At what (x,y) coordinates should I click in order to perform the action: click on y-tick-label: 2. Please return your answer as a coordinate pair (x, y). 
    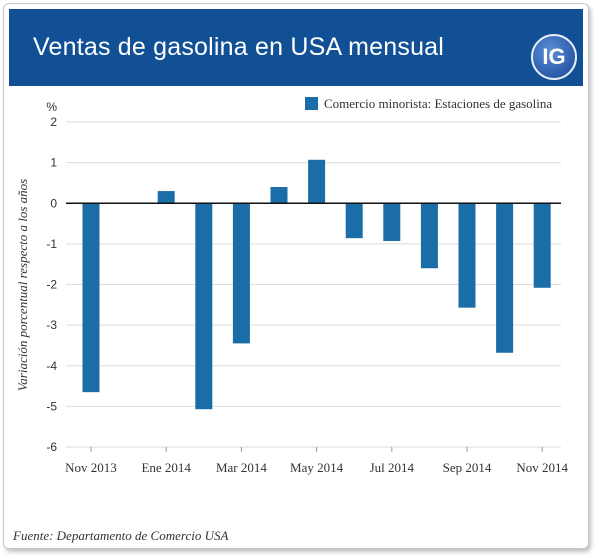
    Looking at the image, I should click on (53, 122).